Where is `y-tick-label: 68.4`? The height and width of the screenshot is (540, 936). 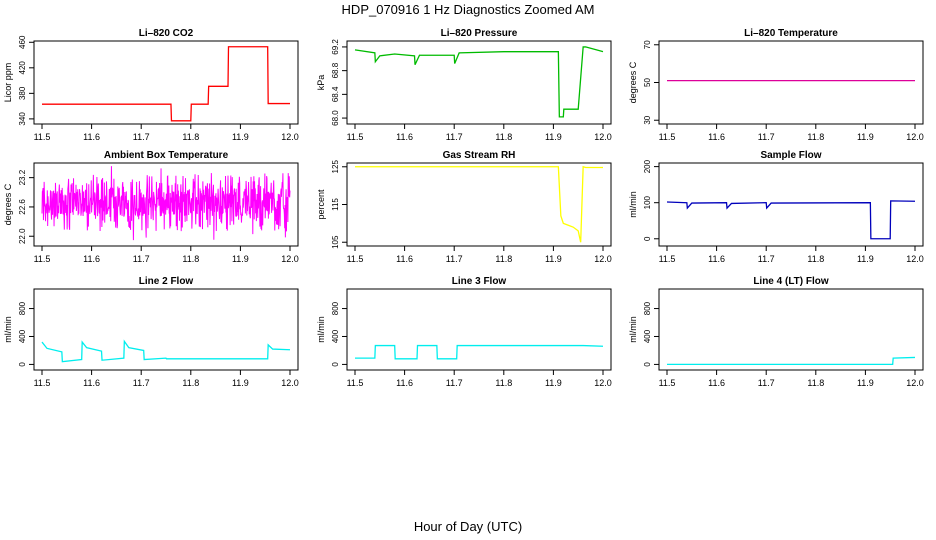
y-tick-label: 68.4 is located at coordinates (335, 94).